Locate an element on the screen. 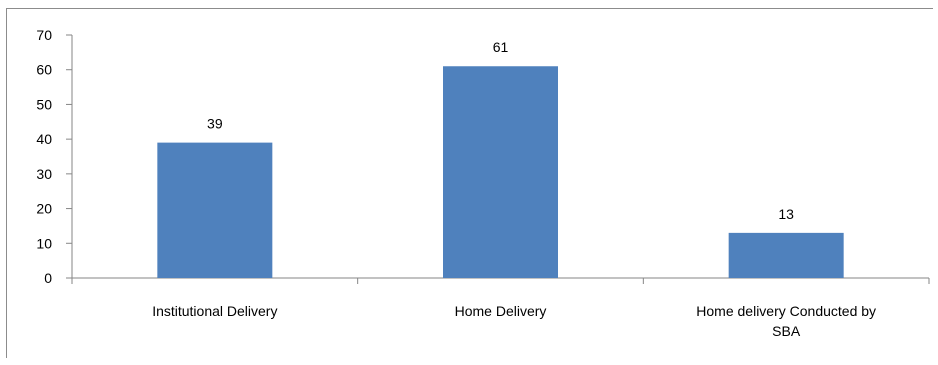 The height and width of the screenshot is (365, 938). y-tick-label: 10 is located at coordinates (44, 243).